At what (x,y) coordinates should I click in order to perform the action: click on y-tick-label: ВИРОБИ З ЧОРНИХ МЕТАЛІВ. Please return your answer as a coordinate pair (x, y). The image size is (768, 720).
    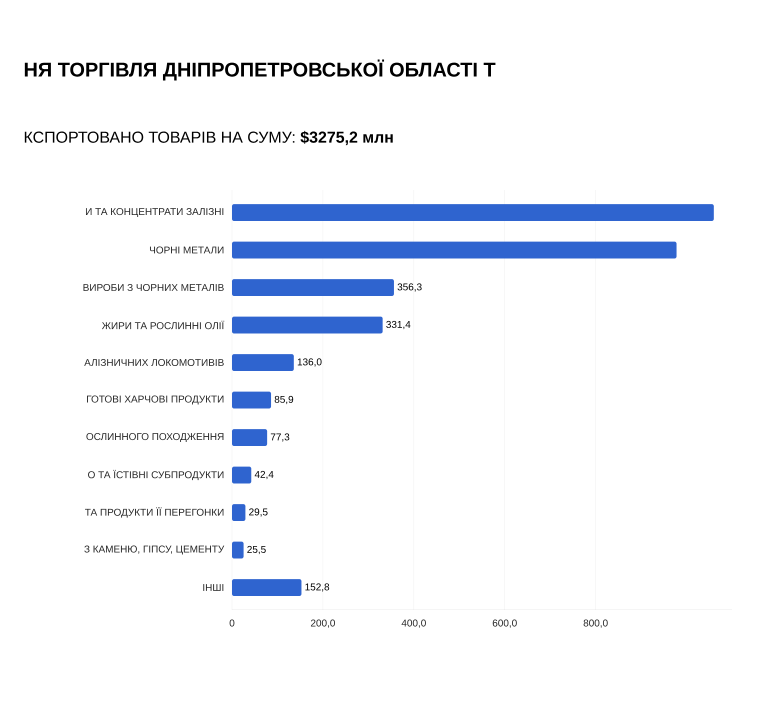
    Looking at the image, I should click on (153, 288).